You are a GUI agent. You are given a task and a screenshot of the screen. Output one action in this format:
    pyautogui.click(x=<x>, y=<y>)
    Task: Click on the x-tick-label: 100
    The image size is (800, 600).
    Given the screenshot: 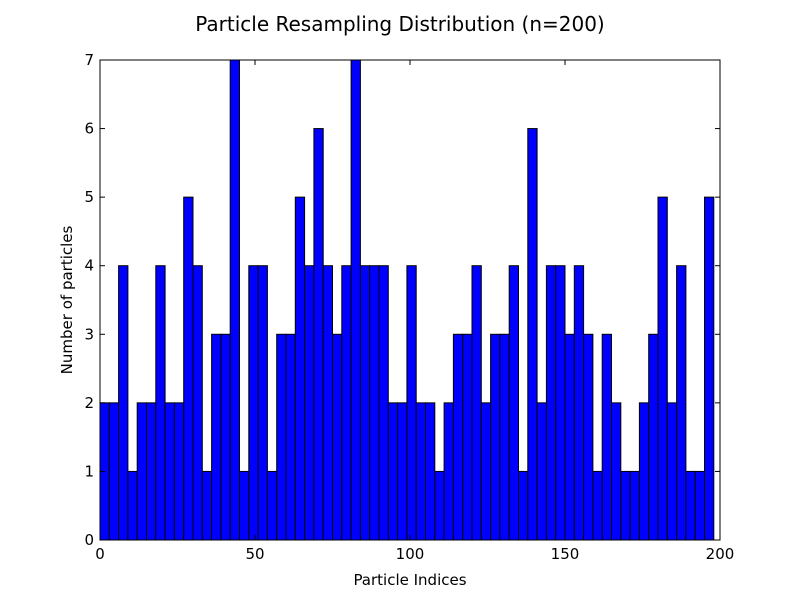 What is the action you would take?
    pyautogui.click(x=410, y=554)
    